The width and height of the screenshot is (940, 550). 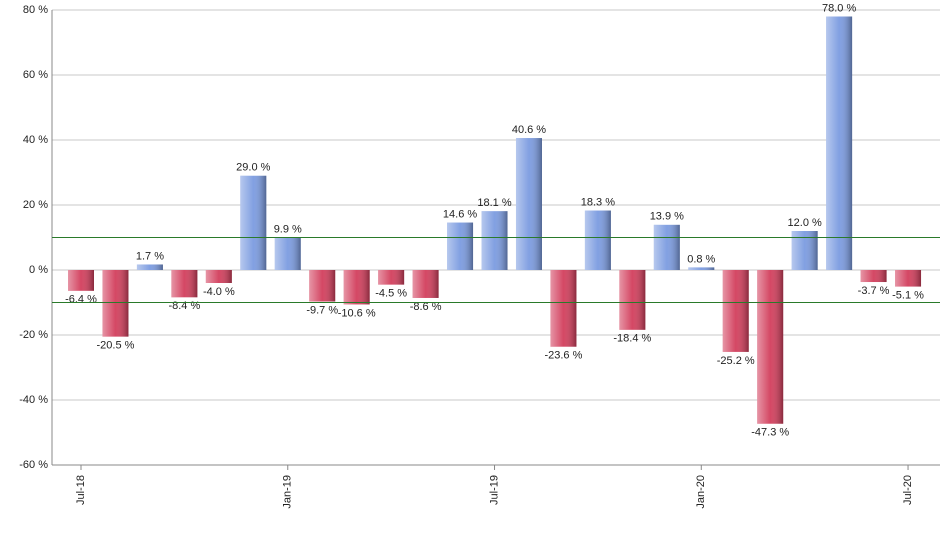 I want to click on value-label: 13.9 %, so click(x=667, y=217).